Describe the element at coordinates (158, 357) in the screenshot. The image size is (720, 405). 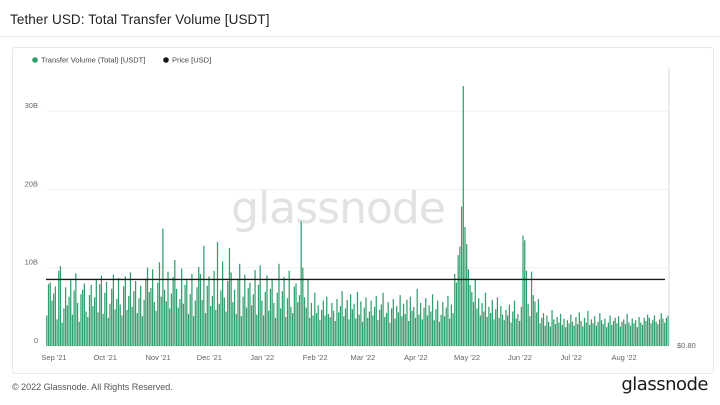
I see `x-tick-label: Nov '21` at that location.